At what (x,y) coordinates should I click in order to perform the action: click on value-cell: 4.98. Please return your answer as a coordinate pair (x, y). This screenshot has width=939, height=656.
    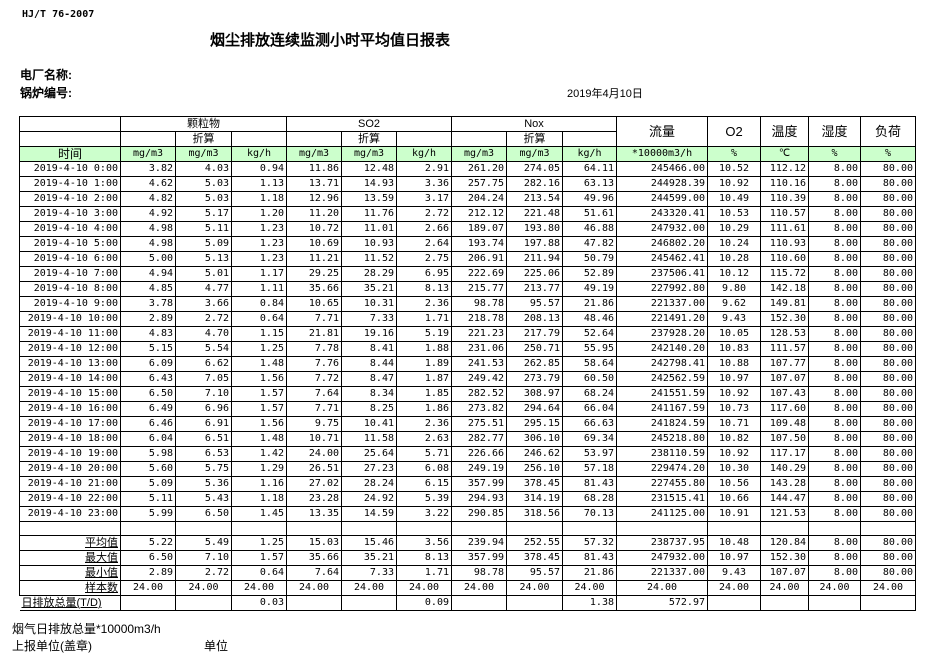
    Looking at the image, I should click on (148, 244).